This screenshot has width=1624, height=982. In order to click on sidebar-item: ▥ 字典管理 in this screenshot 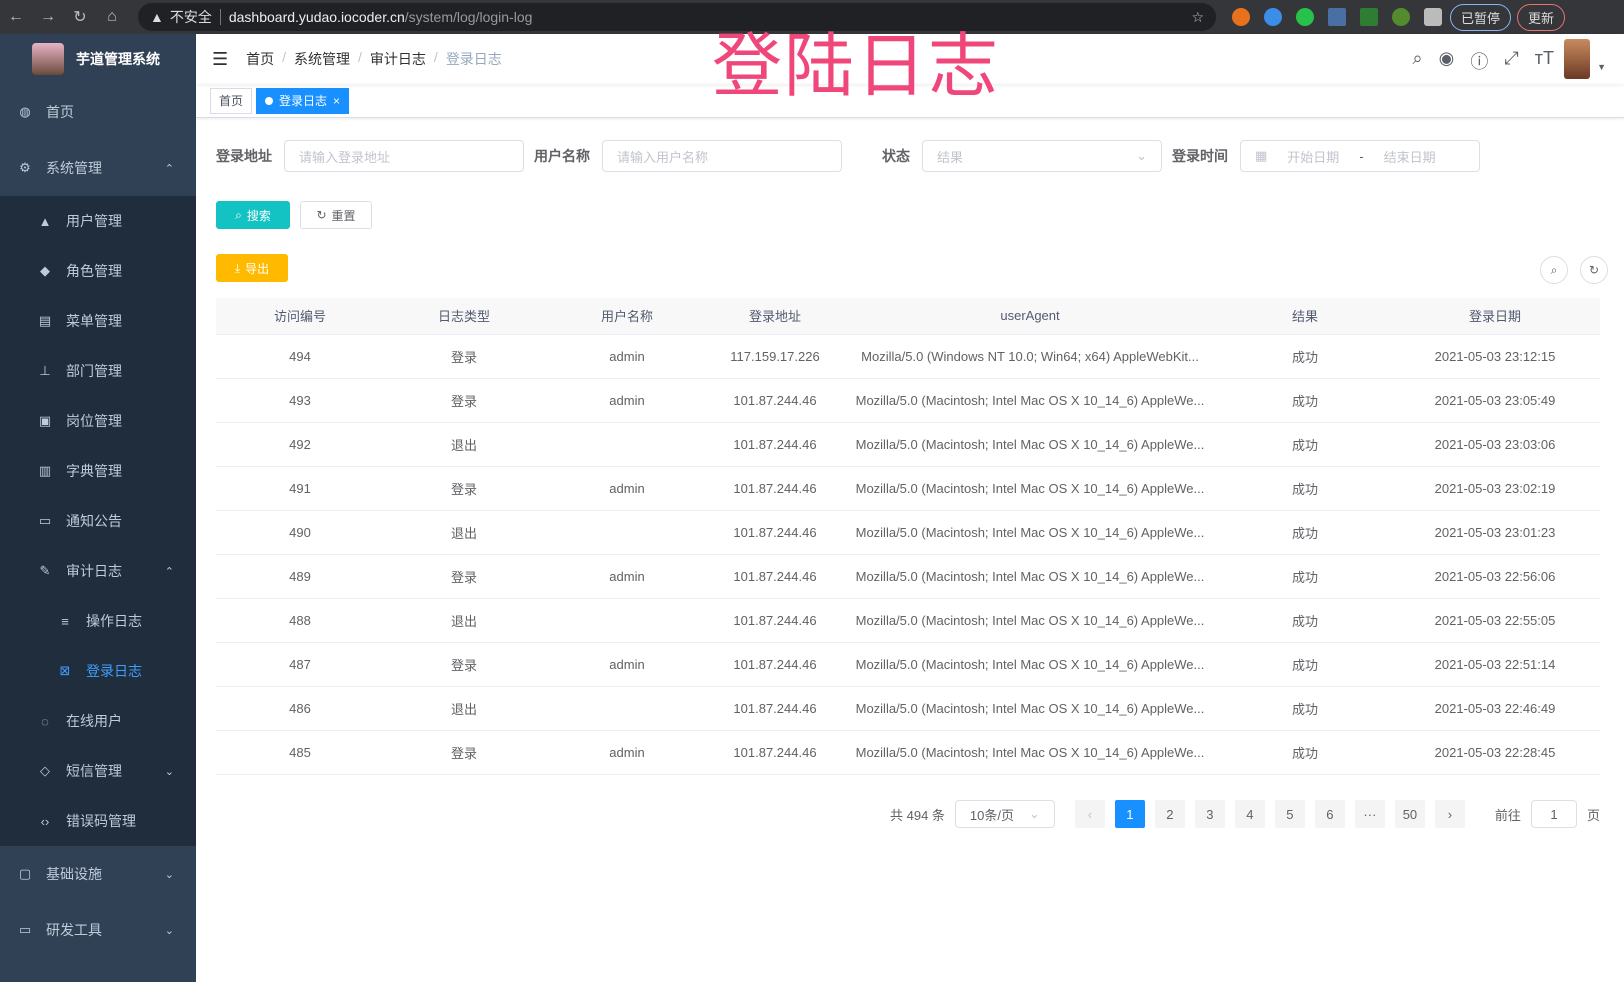, I will do `click(98, 471)`.